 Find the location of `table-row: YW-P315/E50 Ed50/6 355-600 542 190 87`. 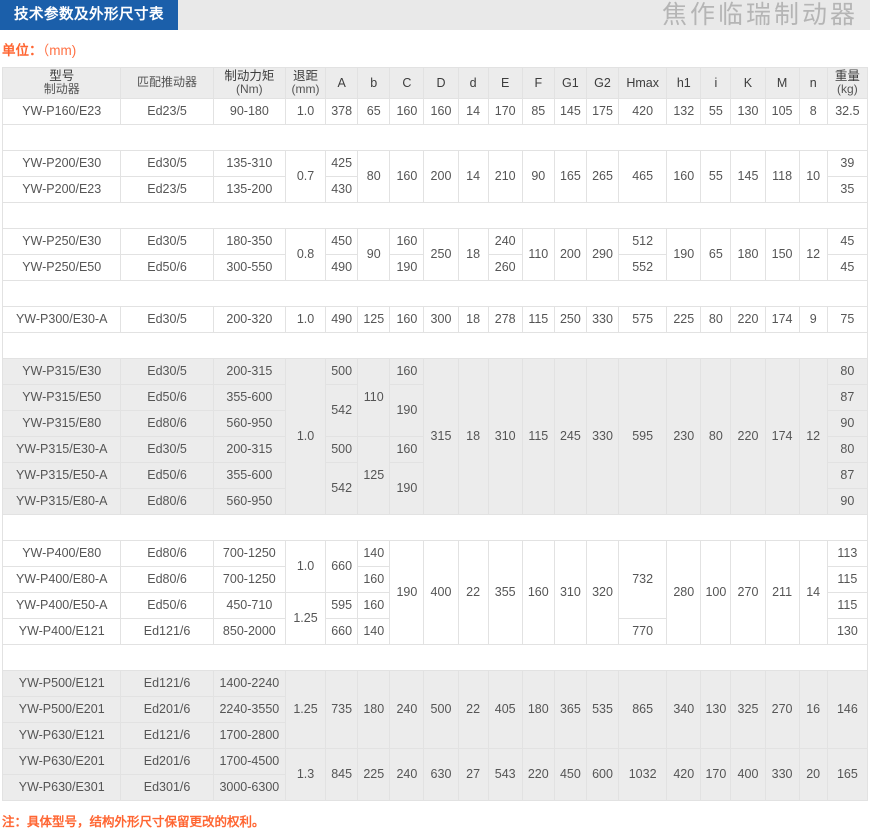

table-row: YW-P315/E50 Ed50/6 355-600 542 190 87 is located at coordinates (435, 410).